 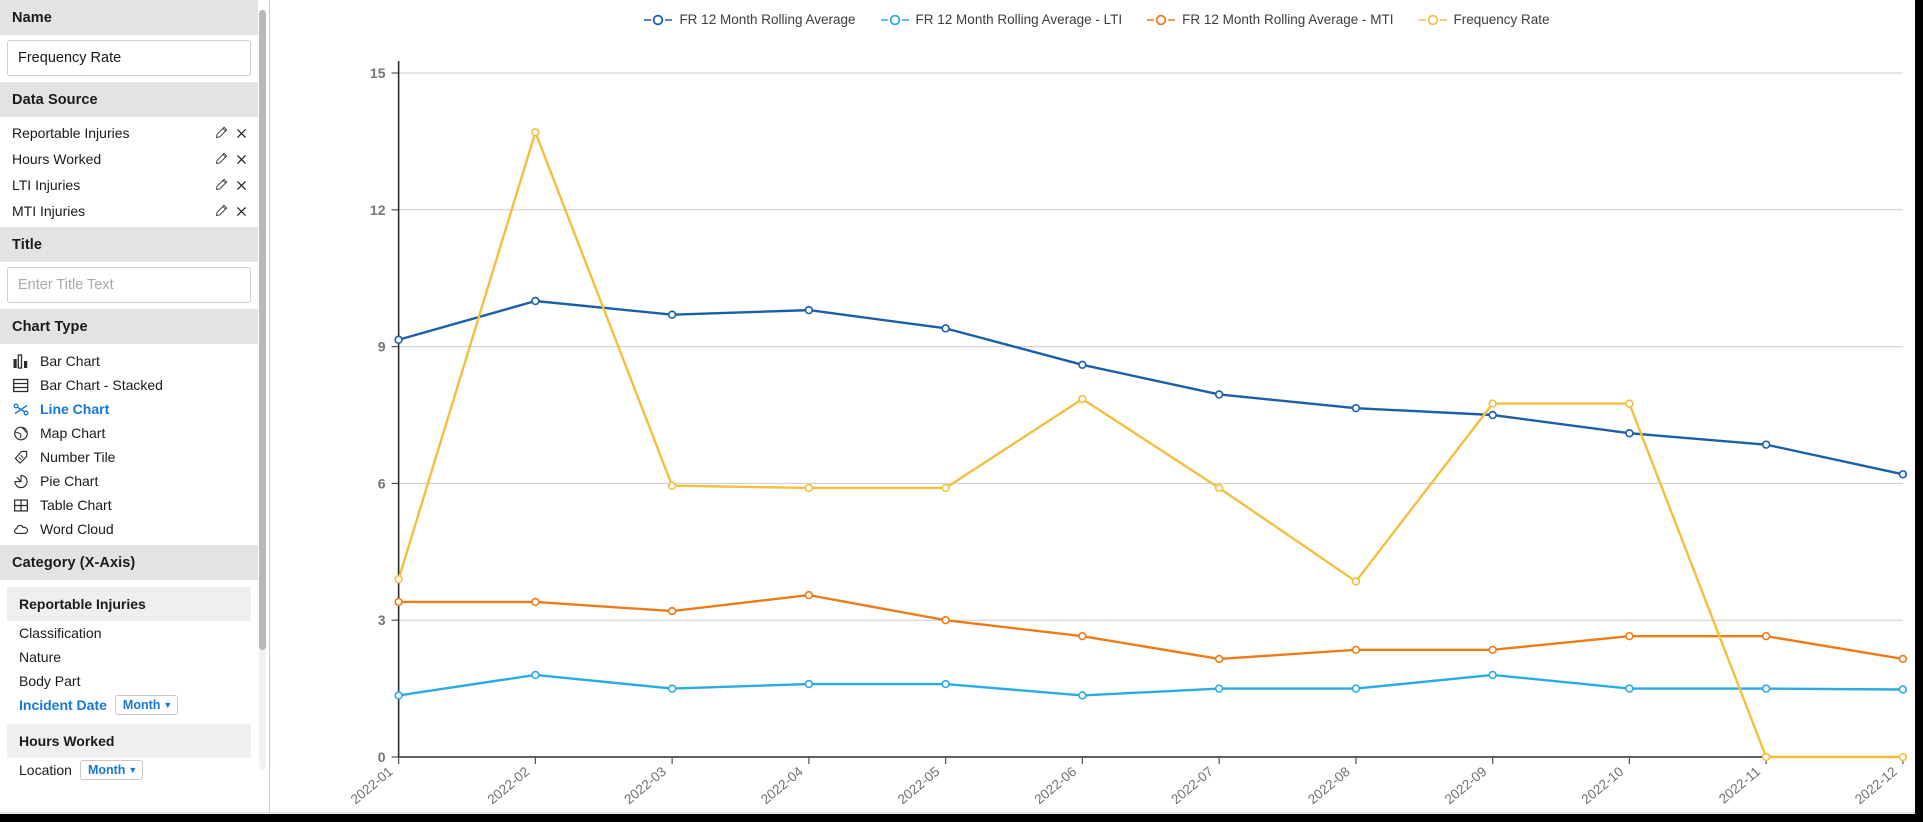 I want to click on category-field-classification: Classification, so click(x=129, y=633).